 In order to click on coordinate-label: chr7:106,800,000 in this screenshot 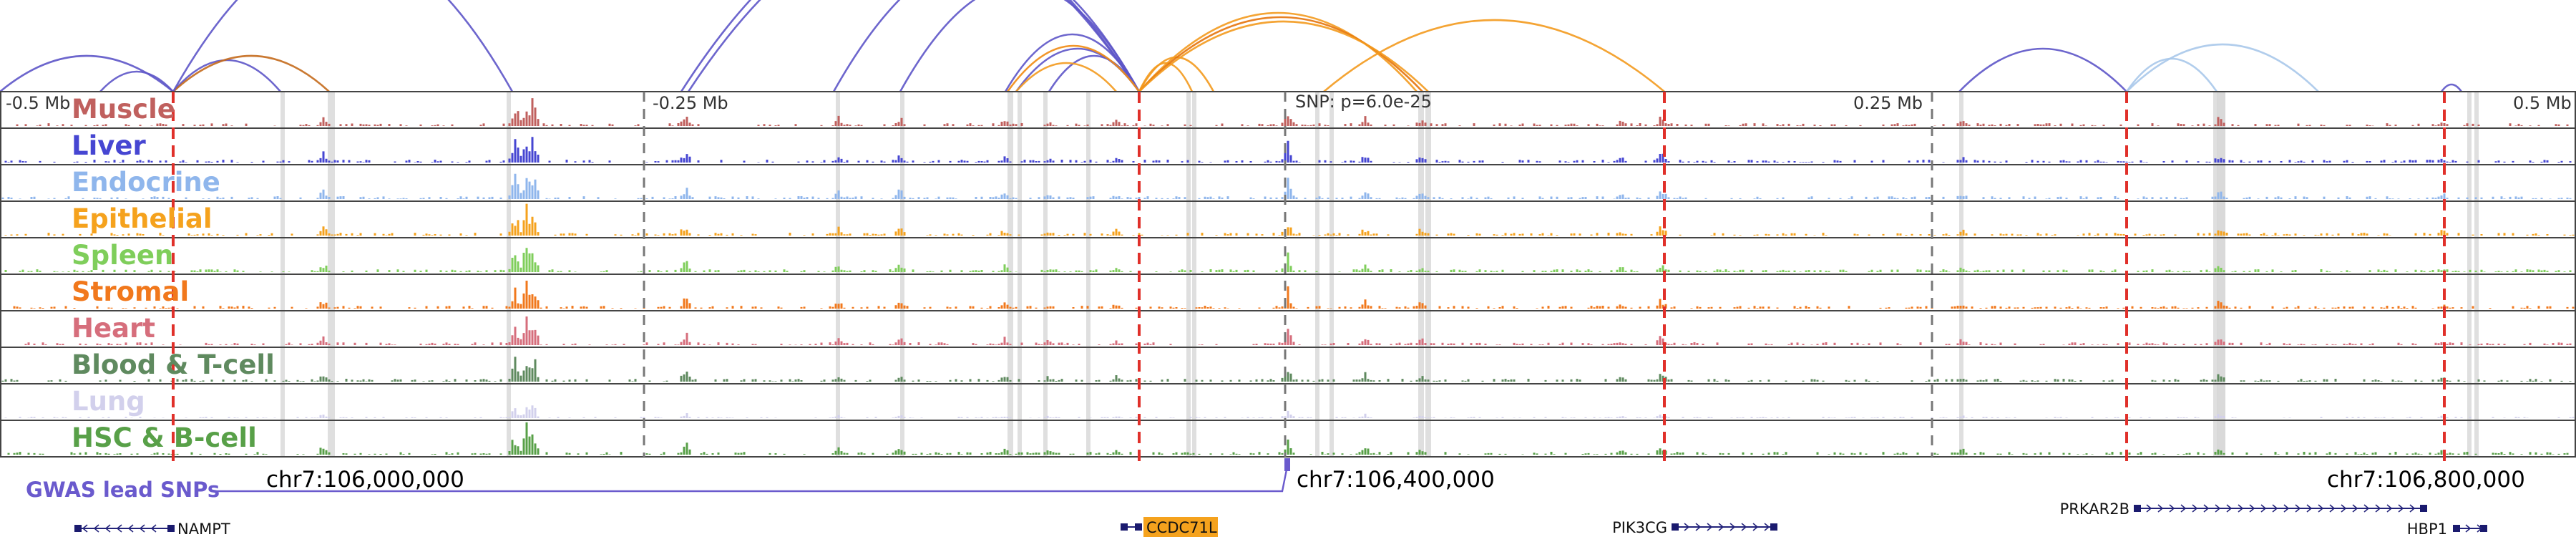, I will do `click(2426, 480)`.